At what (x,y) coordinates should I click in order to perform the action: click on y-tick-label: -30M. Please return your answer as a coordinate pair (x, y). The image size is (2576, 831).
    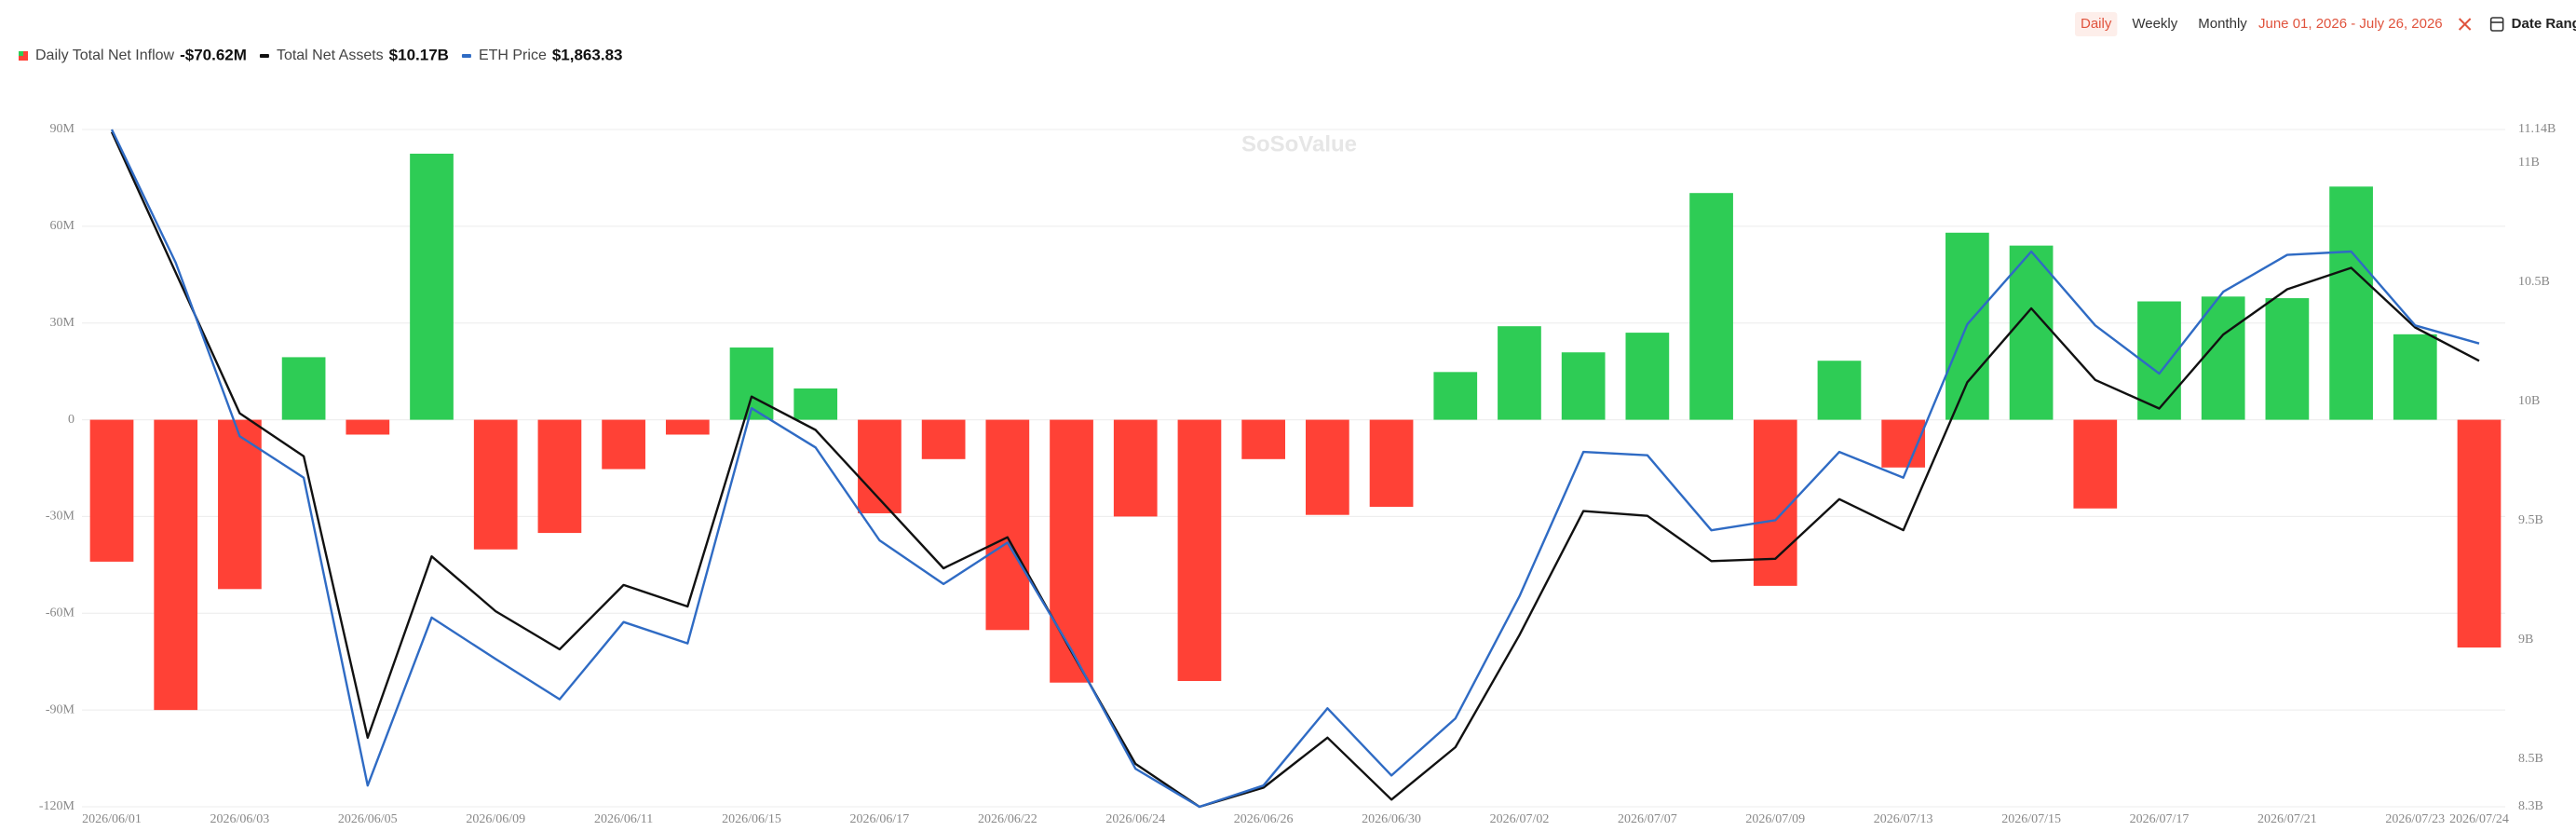
    Looking at the image, I should click on (60, 517).